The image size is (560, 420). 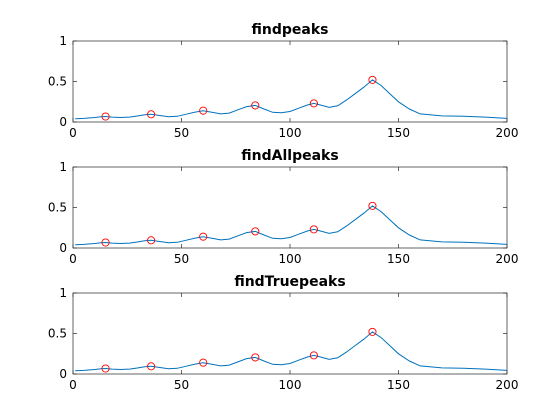 What do you see at coordinates (290, 30) in the screenshot?
I see `chart-title: findpeaks` at bounding box center [290, 30].